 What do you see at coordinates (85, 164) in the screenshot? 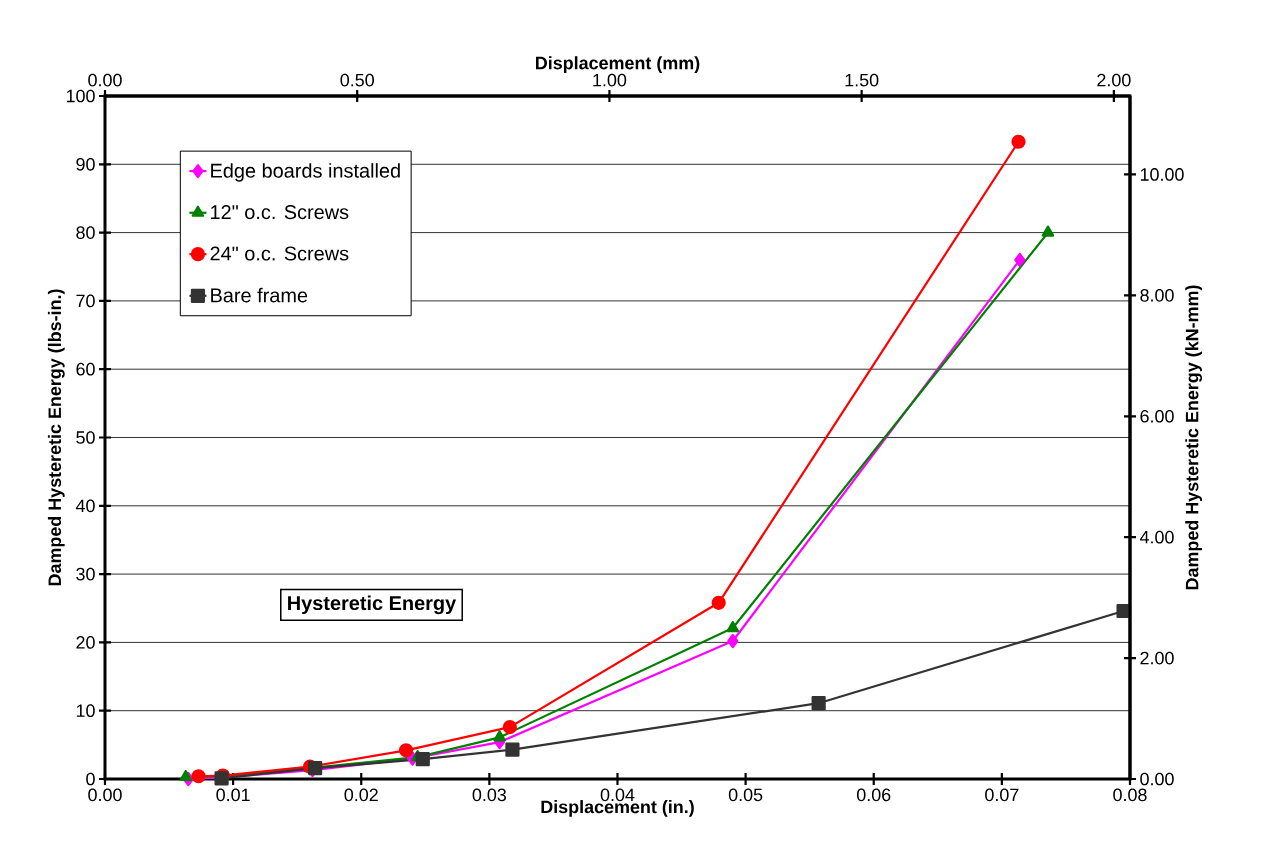
I see `y-tick-label: 90` at bounding box center [85, 164].